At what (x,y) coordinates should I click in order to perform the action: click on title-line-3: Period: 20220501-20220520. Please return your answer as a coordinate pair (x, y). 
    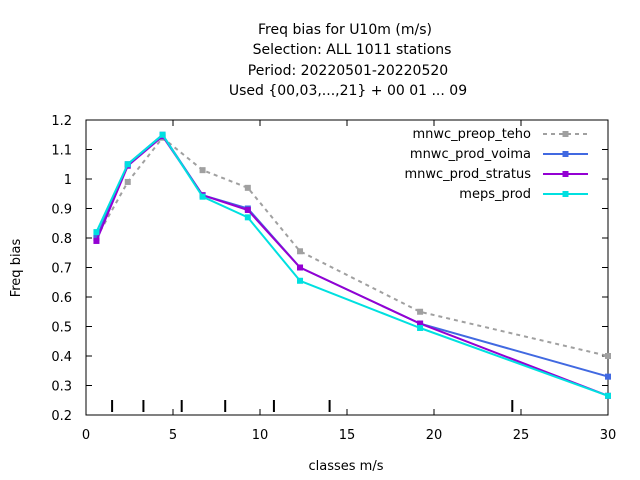
    Looking at the image, I should click on (348, 71).